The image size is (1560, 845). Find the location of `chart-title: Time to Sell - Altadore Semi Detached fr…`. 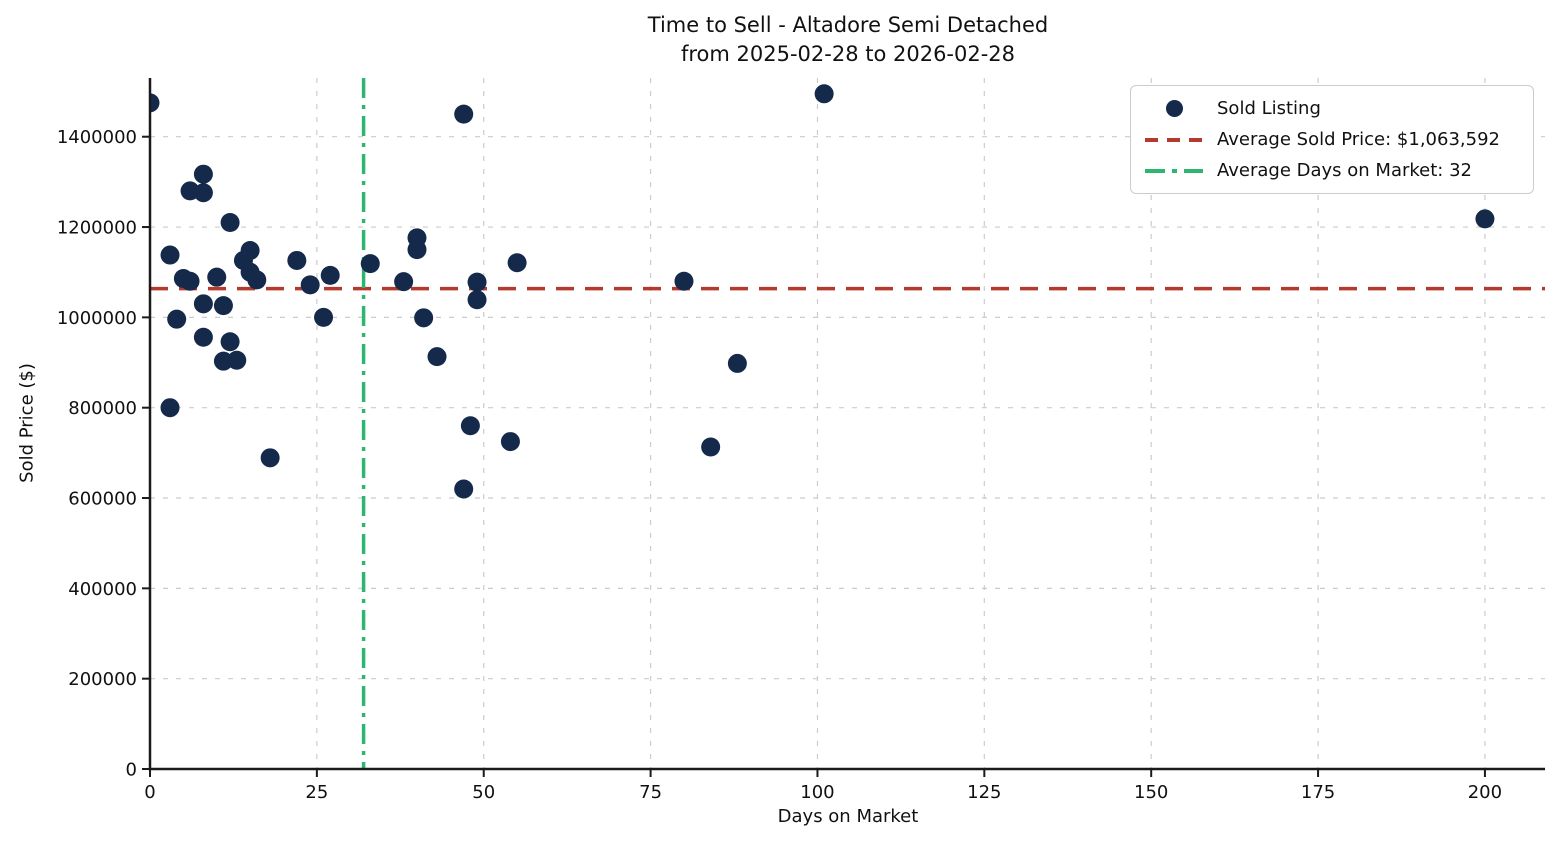

chart-title: Time to Sell - Altadore Semi Detached fr… is located at coordinates (848, 40).